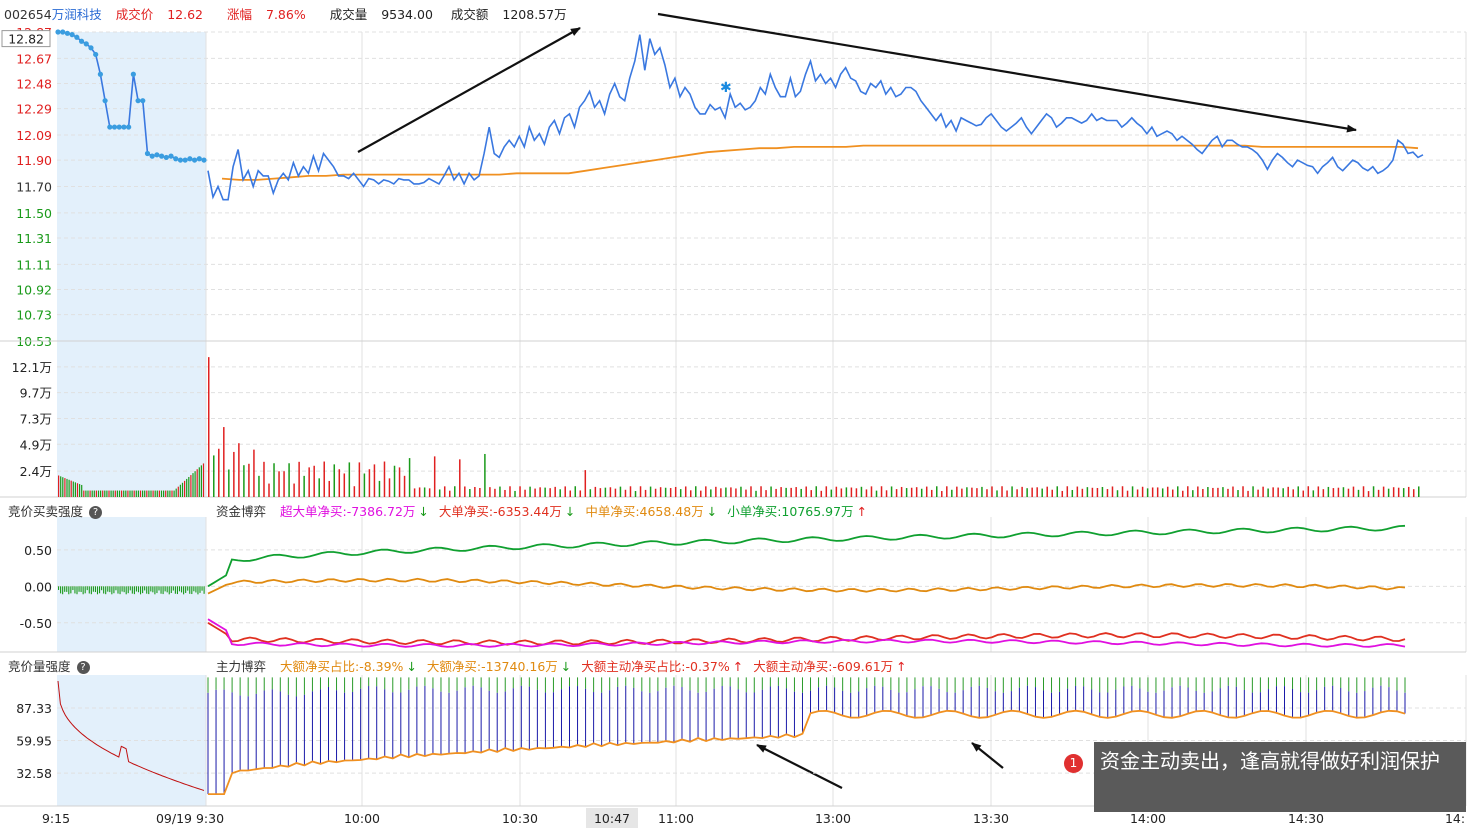  Describe the element at coordinates (241, 511) in the screenshot. I see `capital-title: 资金博弈` at that location.